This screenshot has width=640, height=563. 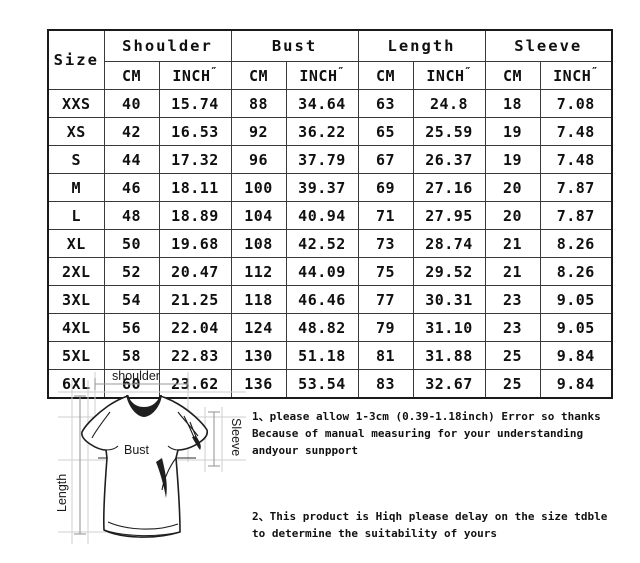 I want to click on tshirt-fold-lines, so click(x=145, y=474).